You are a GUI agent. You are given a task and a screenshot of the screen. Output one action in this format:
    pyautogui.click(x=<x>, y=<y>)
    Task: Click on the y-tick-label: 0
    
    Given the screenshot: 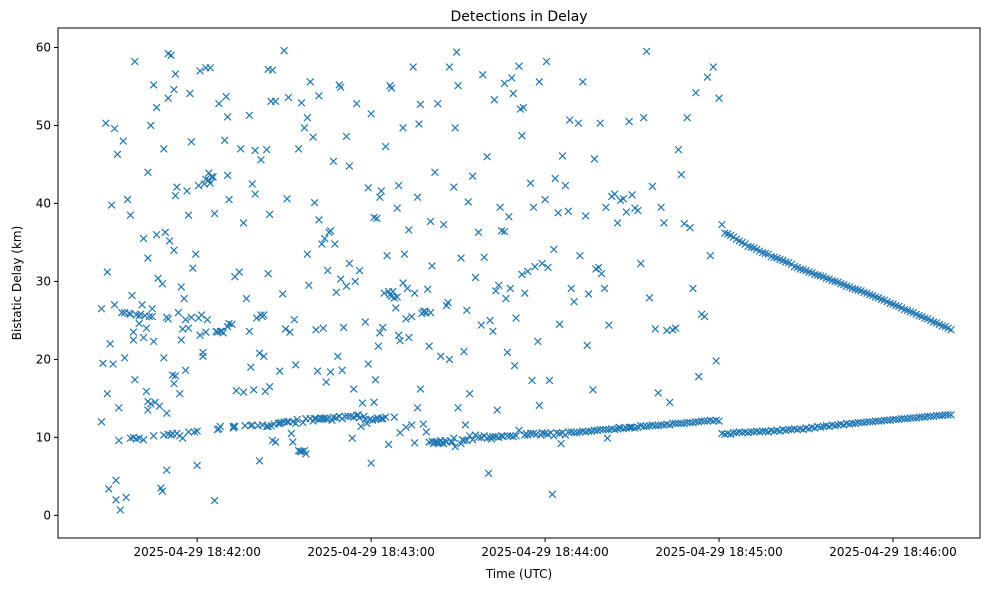 What is the action you would take?
    pyautogui.click(x=47, y=515)
    